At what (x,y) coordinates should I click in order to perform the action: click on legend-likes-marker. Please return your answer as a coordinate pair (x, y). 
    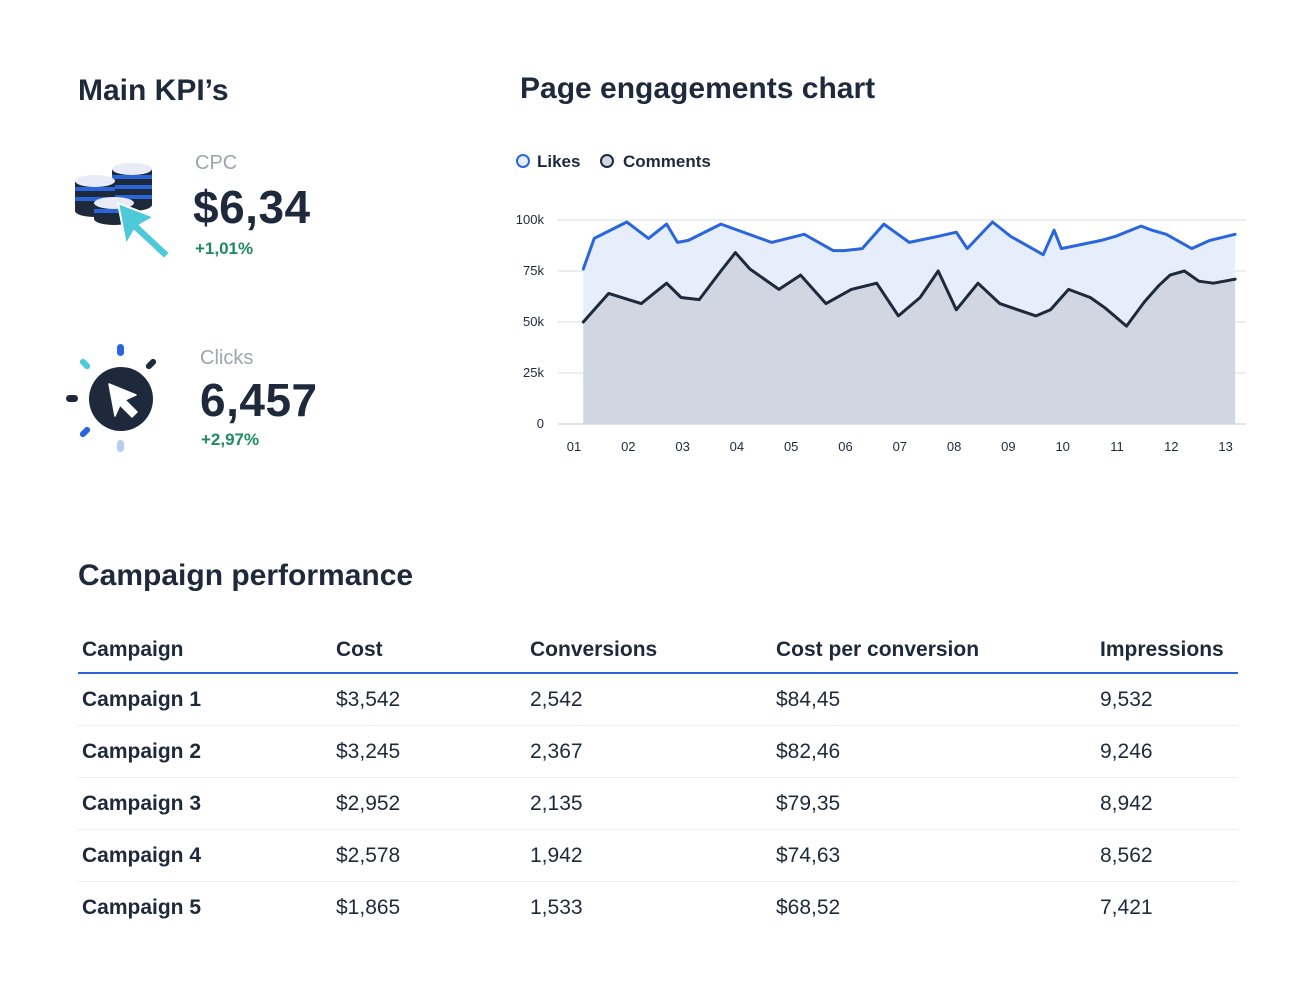
    Looking at the image, I should click on (523, 161).